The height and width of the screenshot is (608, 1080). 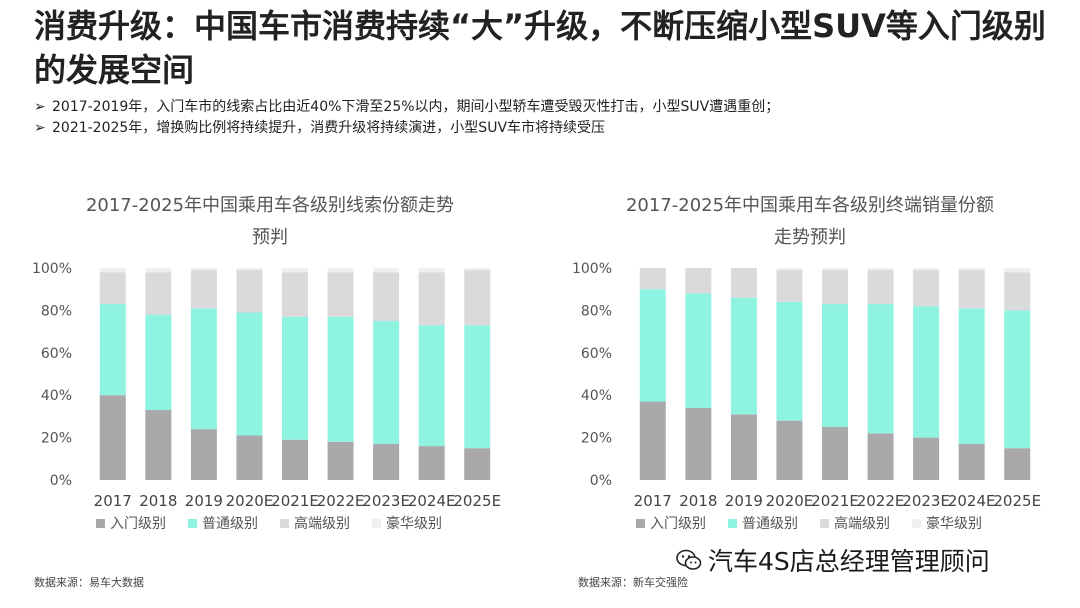 What do you see at coordinates (770, 524) in the screenshot?
I see `legend-label-2: 普通级别` at bounding box center [770, 524].